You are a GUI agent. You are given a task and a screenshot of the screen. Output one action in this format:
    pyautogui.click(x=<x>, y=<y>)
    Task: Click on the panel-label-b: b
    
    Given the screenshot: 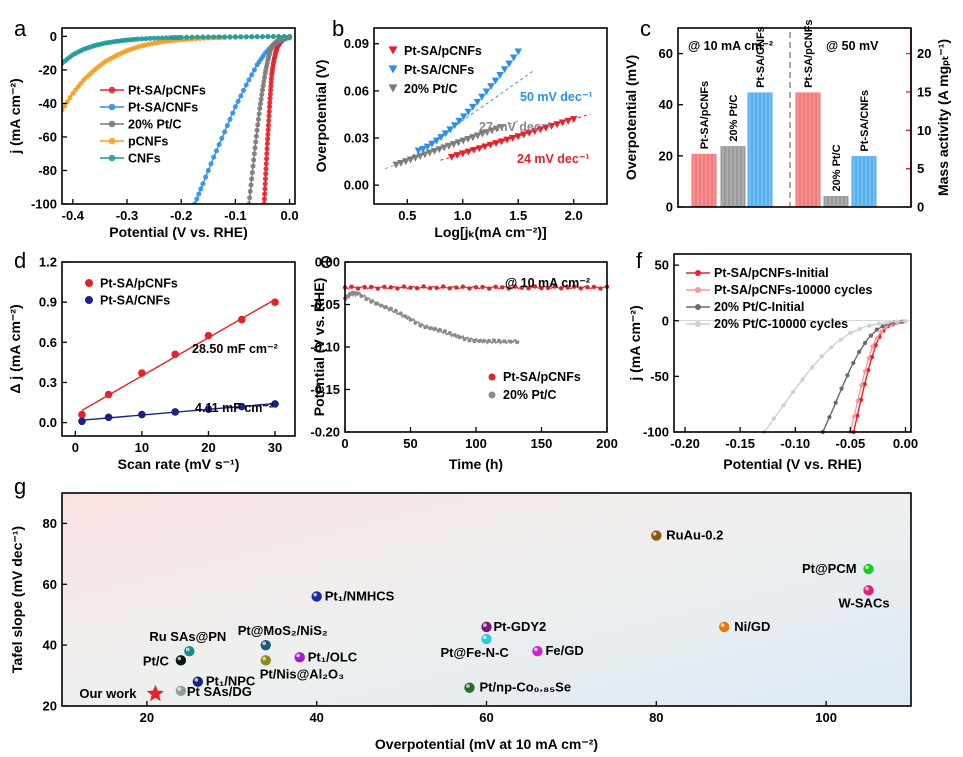 What is the action you would take?
    pyautogui.click(x=338, y=28)
    